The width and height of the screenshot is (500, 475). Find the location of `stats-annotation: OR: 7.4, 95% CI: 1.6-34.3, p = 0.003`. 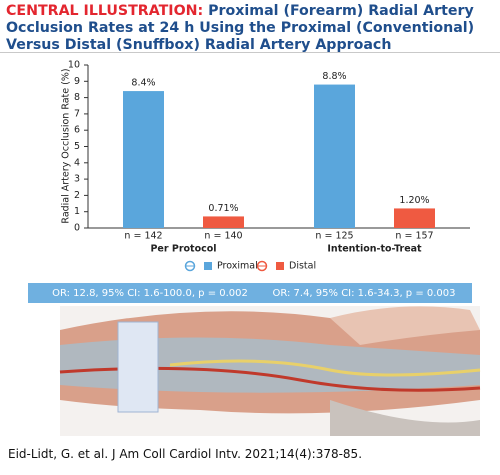

stats-annotation: OR: 7.4, 95% CI: 1.6-34.3, p = 0.003 is located at coordinates (363, 293).